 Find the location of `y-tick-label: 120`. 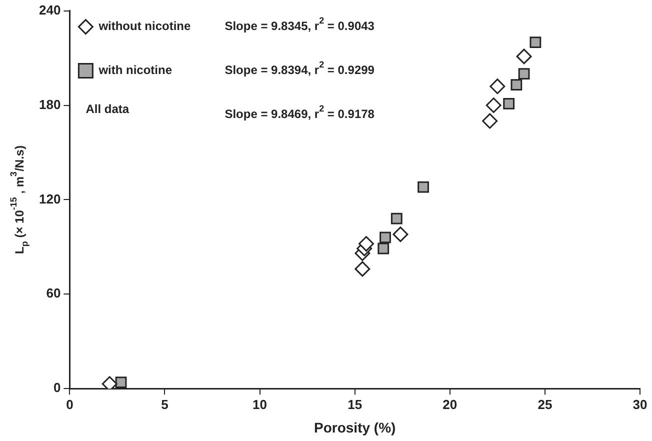

y-tick-label: 120 is located at coordinates (49, 198).